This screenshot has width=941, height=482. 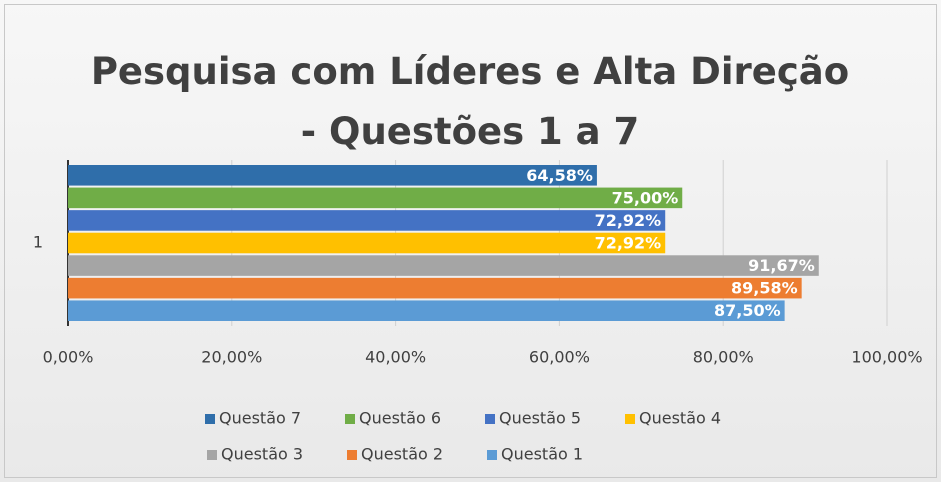 I want to click on data-label: 75,00%, so click(x=645, y=197).